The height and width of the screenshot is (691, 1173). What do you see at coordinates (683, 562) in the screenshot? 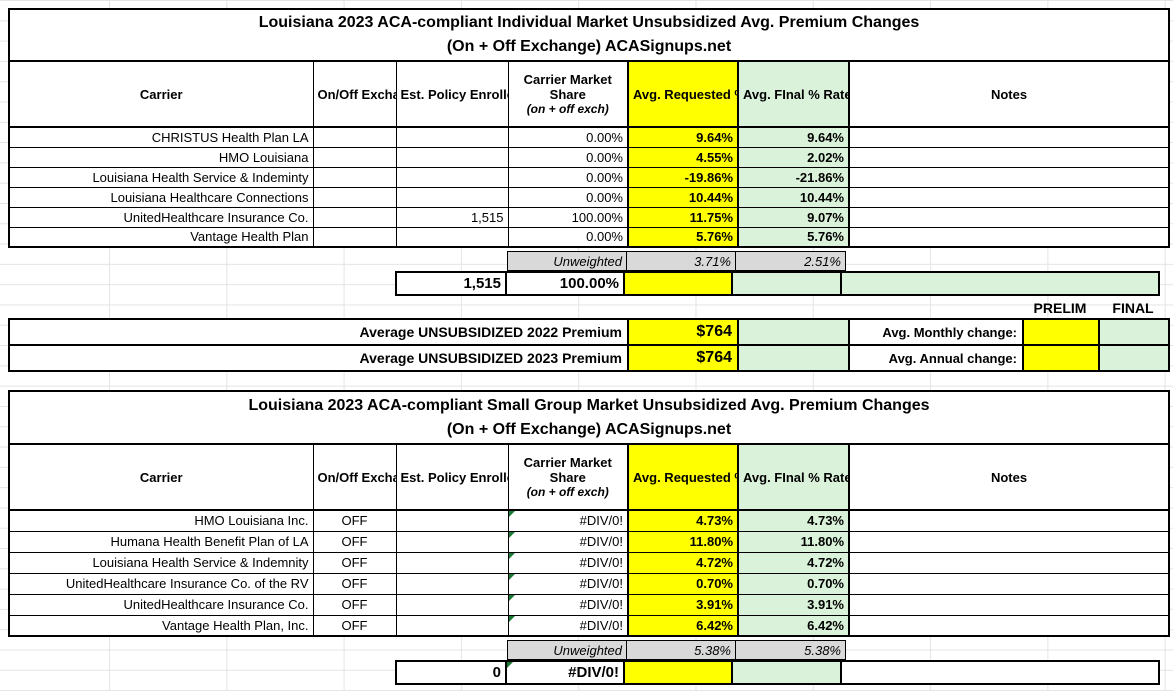
I see `requested-rate-cell: 4.72%` at bounding box center [683, 562].